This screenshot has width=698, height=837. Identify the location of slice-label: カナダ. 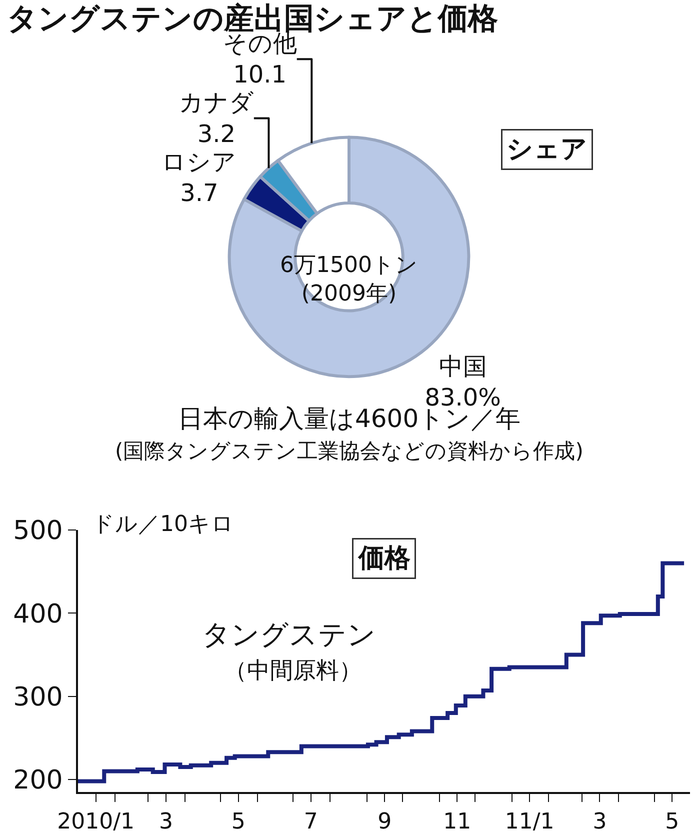
(216, 102).